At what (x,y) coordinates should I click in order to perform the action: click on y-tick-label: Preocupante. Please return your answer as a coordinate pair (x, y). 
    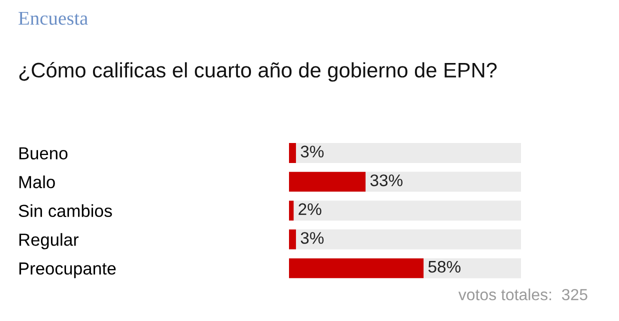
    Looking at the image, I should click on (67, 270).